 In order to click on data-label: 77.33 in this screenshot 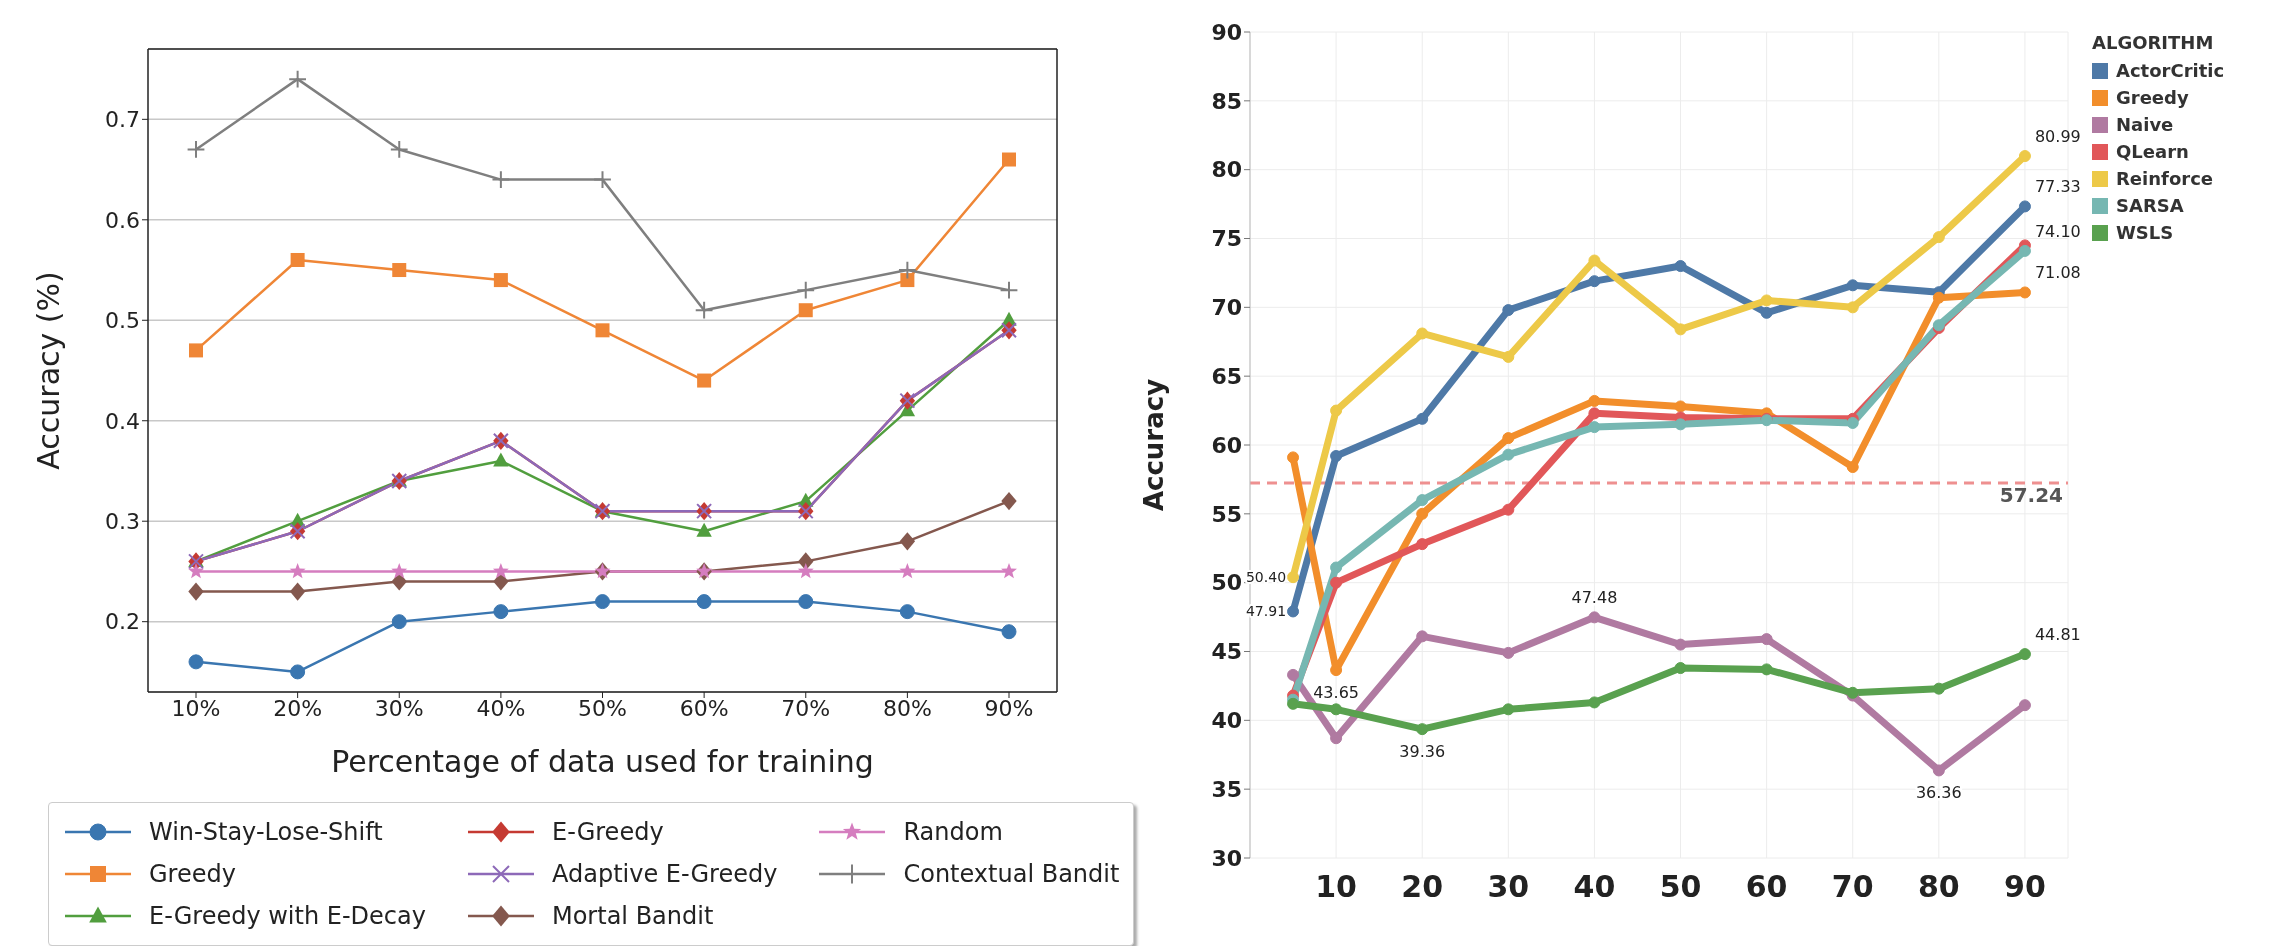, I will do `click(2057, 187)`.